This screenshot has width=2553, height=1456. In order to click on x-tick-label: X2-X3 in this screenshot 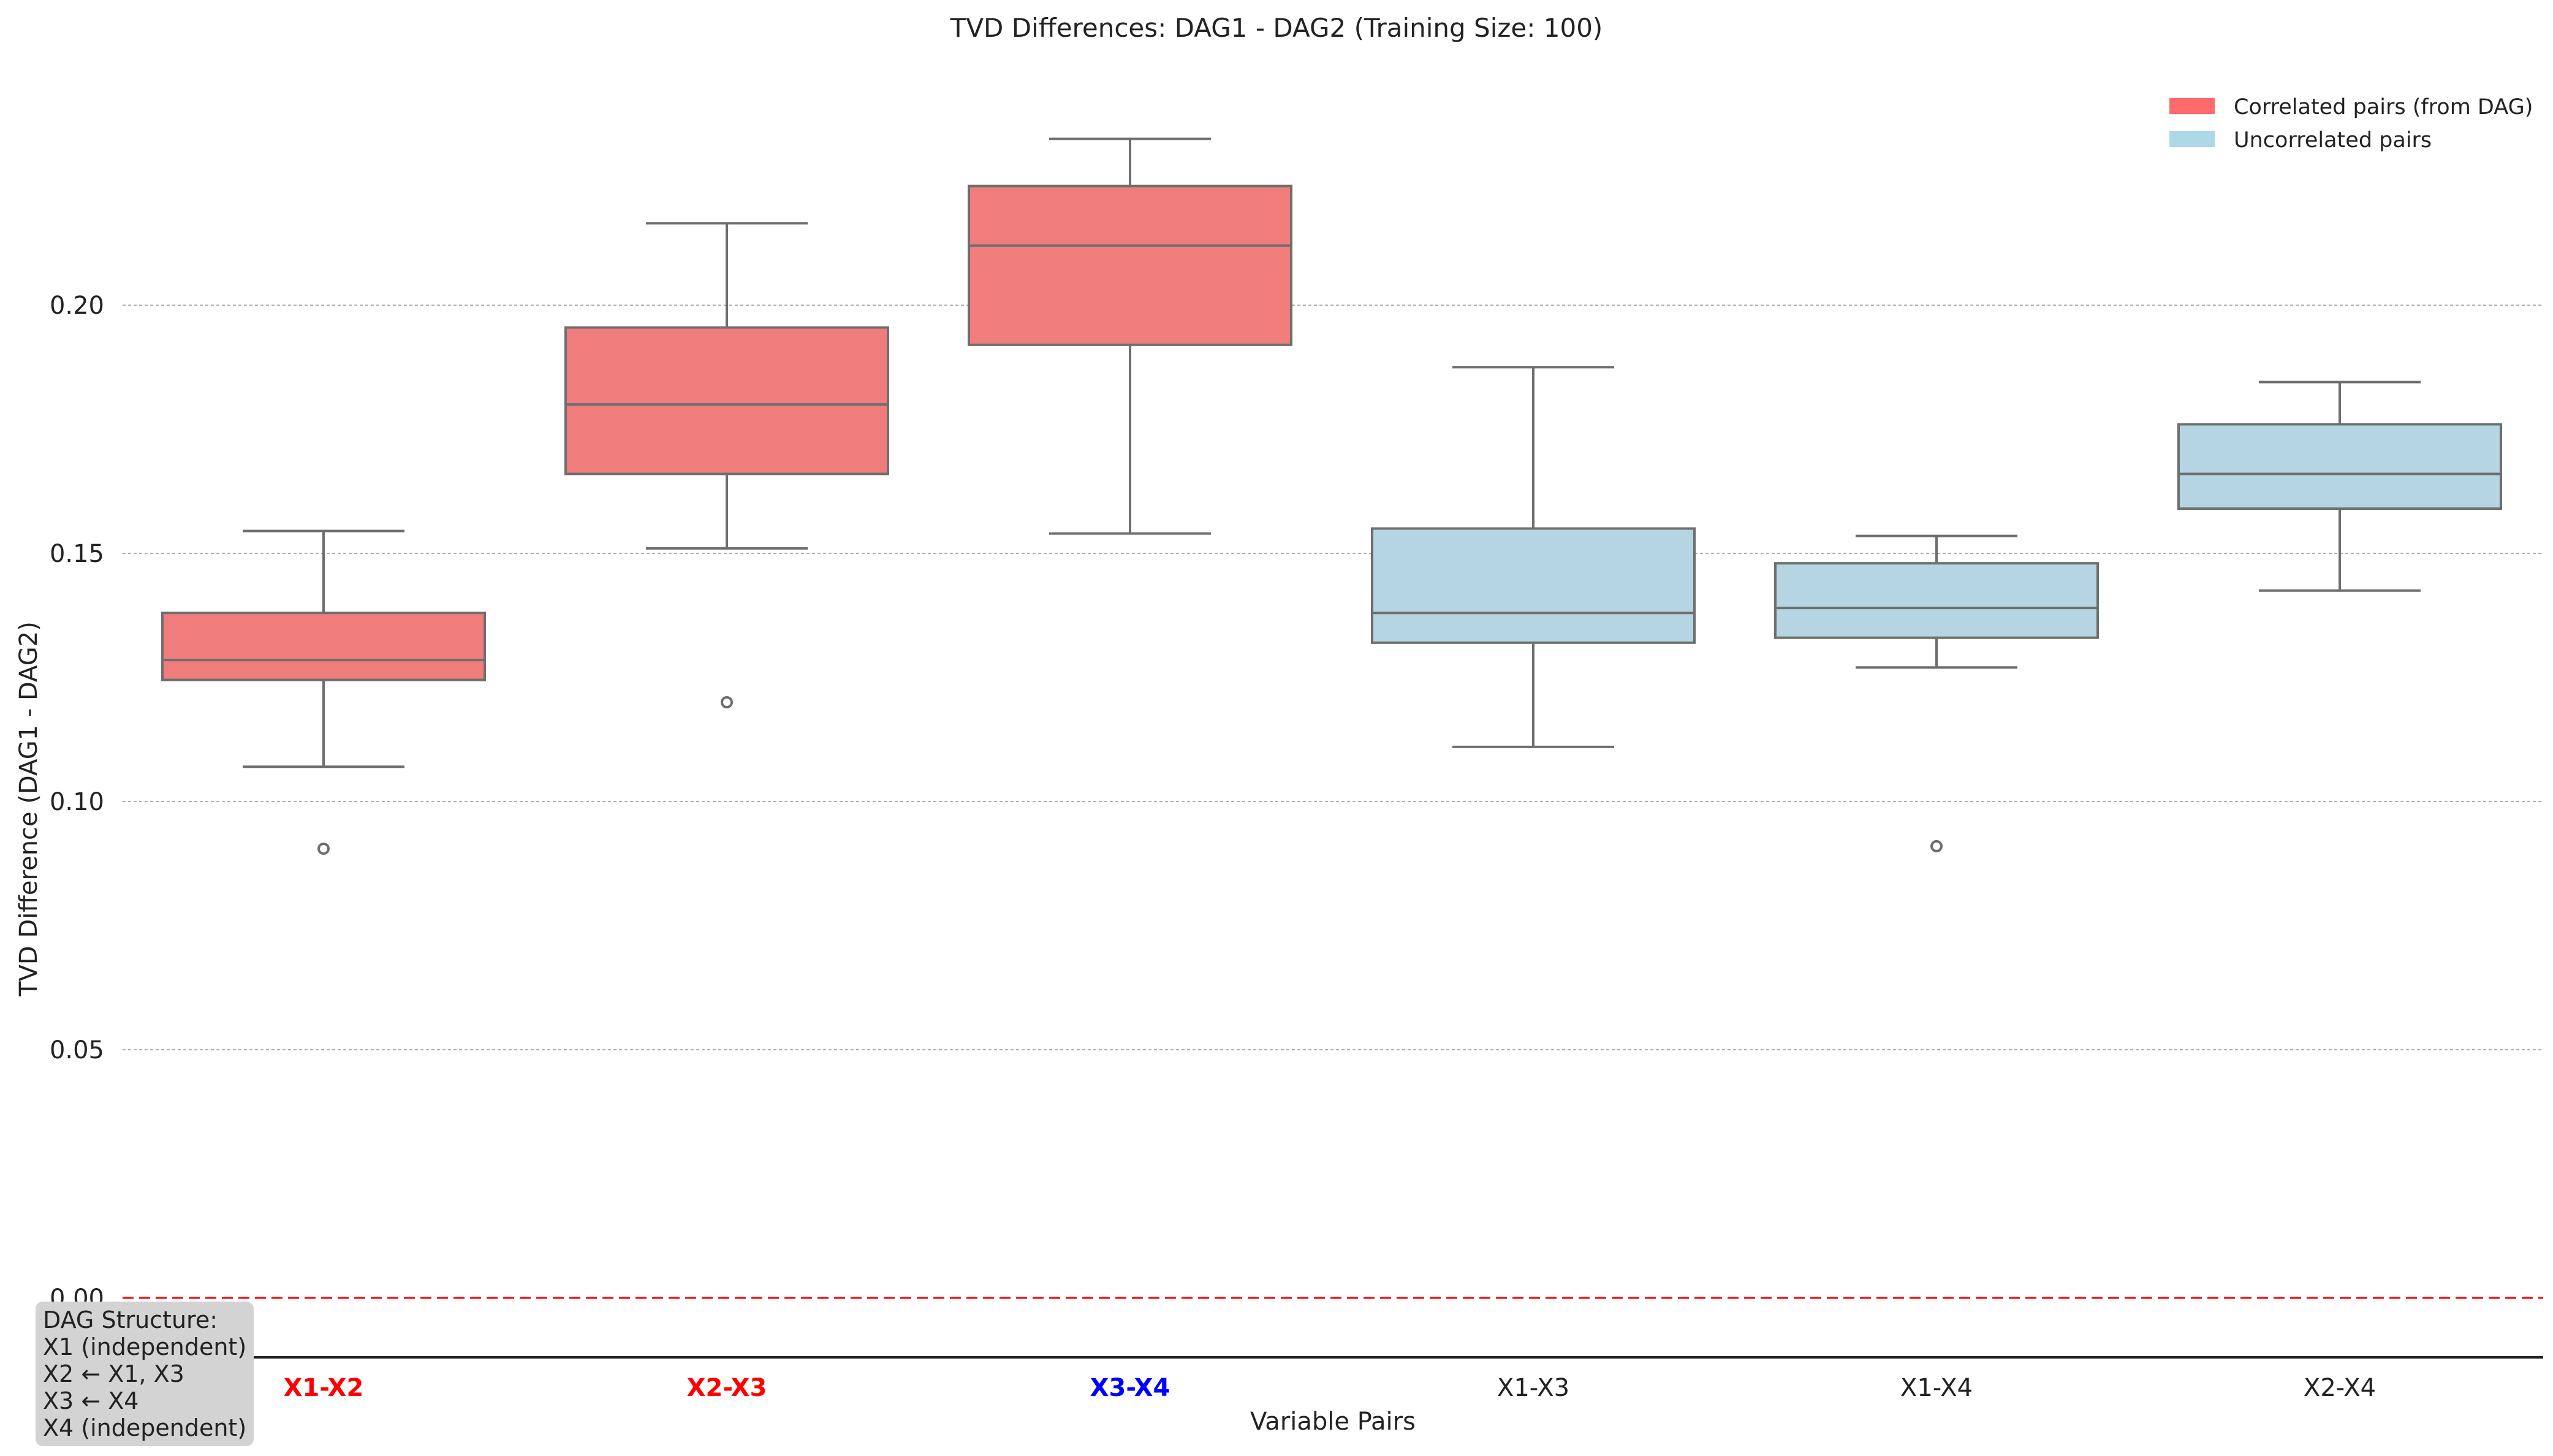, I will do `click(727, 1388)`.